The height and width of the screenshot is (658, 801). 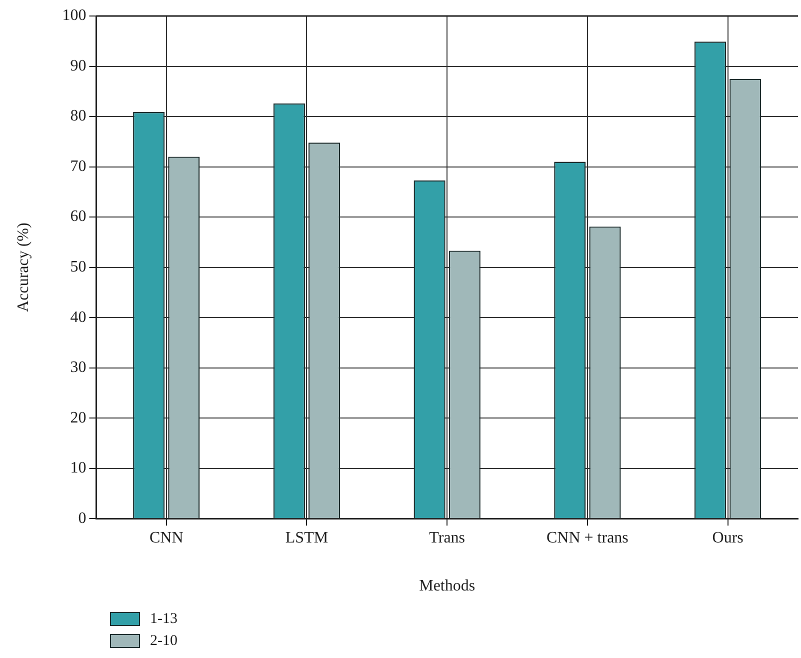 What do you see at coordinates (587, 537) in the screenshot?
I see `x-tick-label: CNN + trans` at bounding box center [587, 537].